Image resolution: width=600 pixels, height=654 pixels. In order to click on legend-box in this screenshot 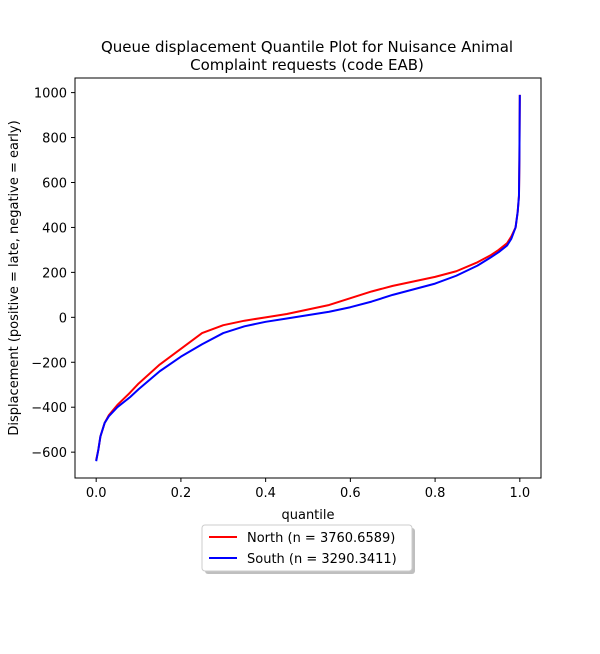, I will do `click(307, 548)`.